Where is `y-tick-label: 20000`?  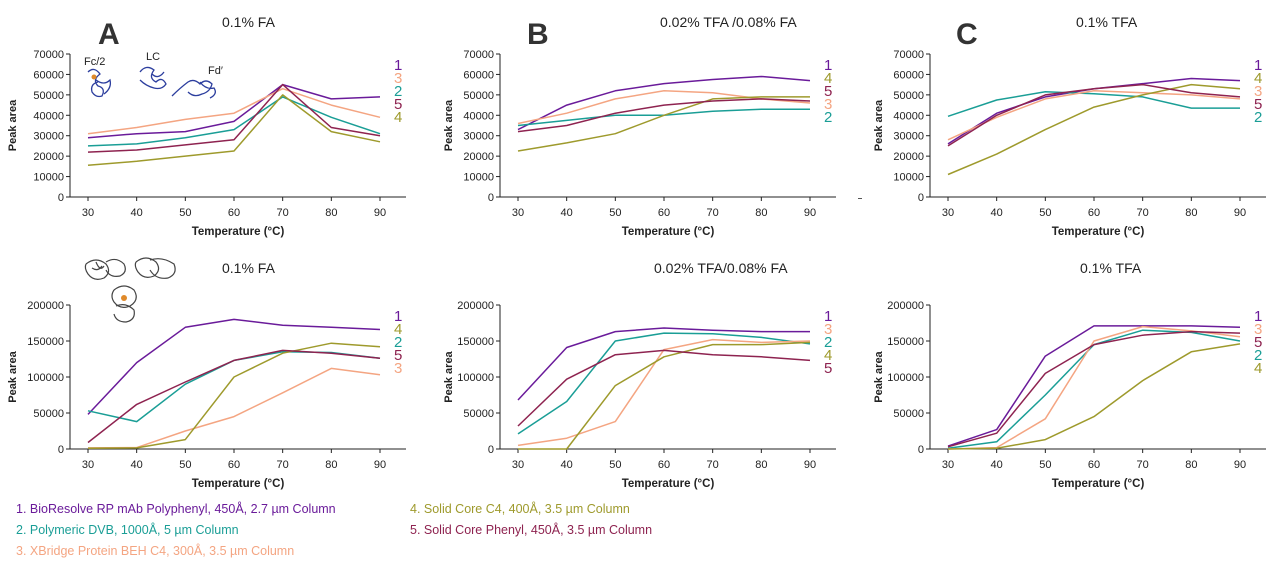 y-tick-label: 20000 is located at coordinates (908, 157).